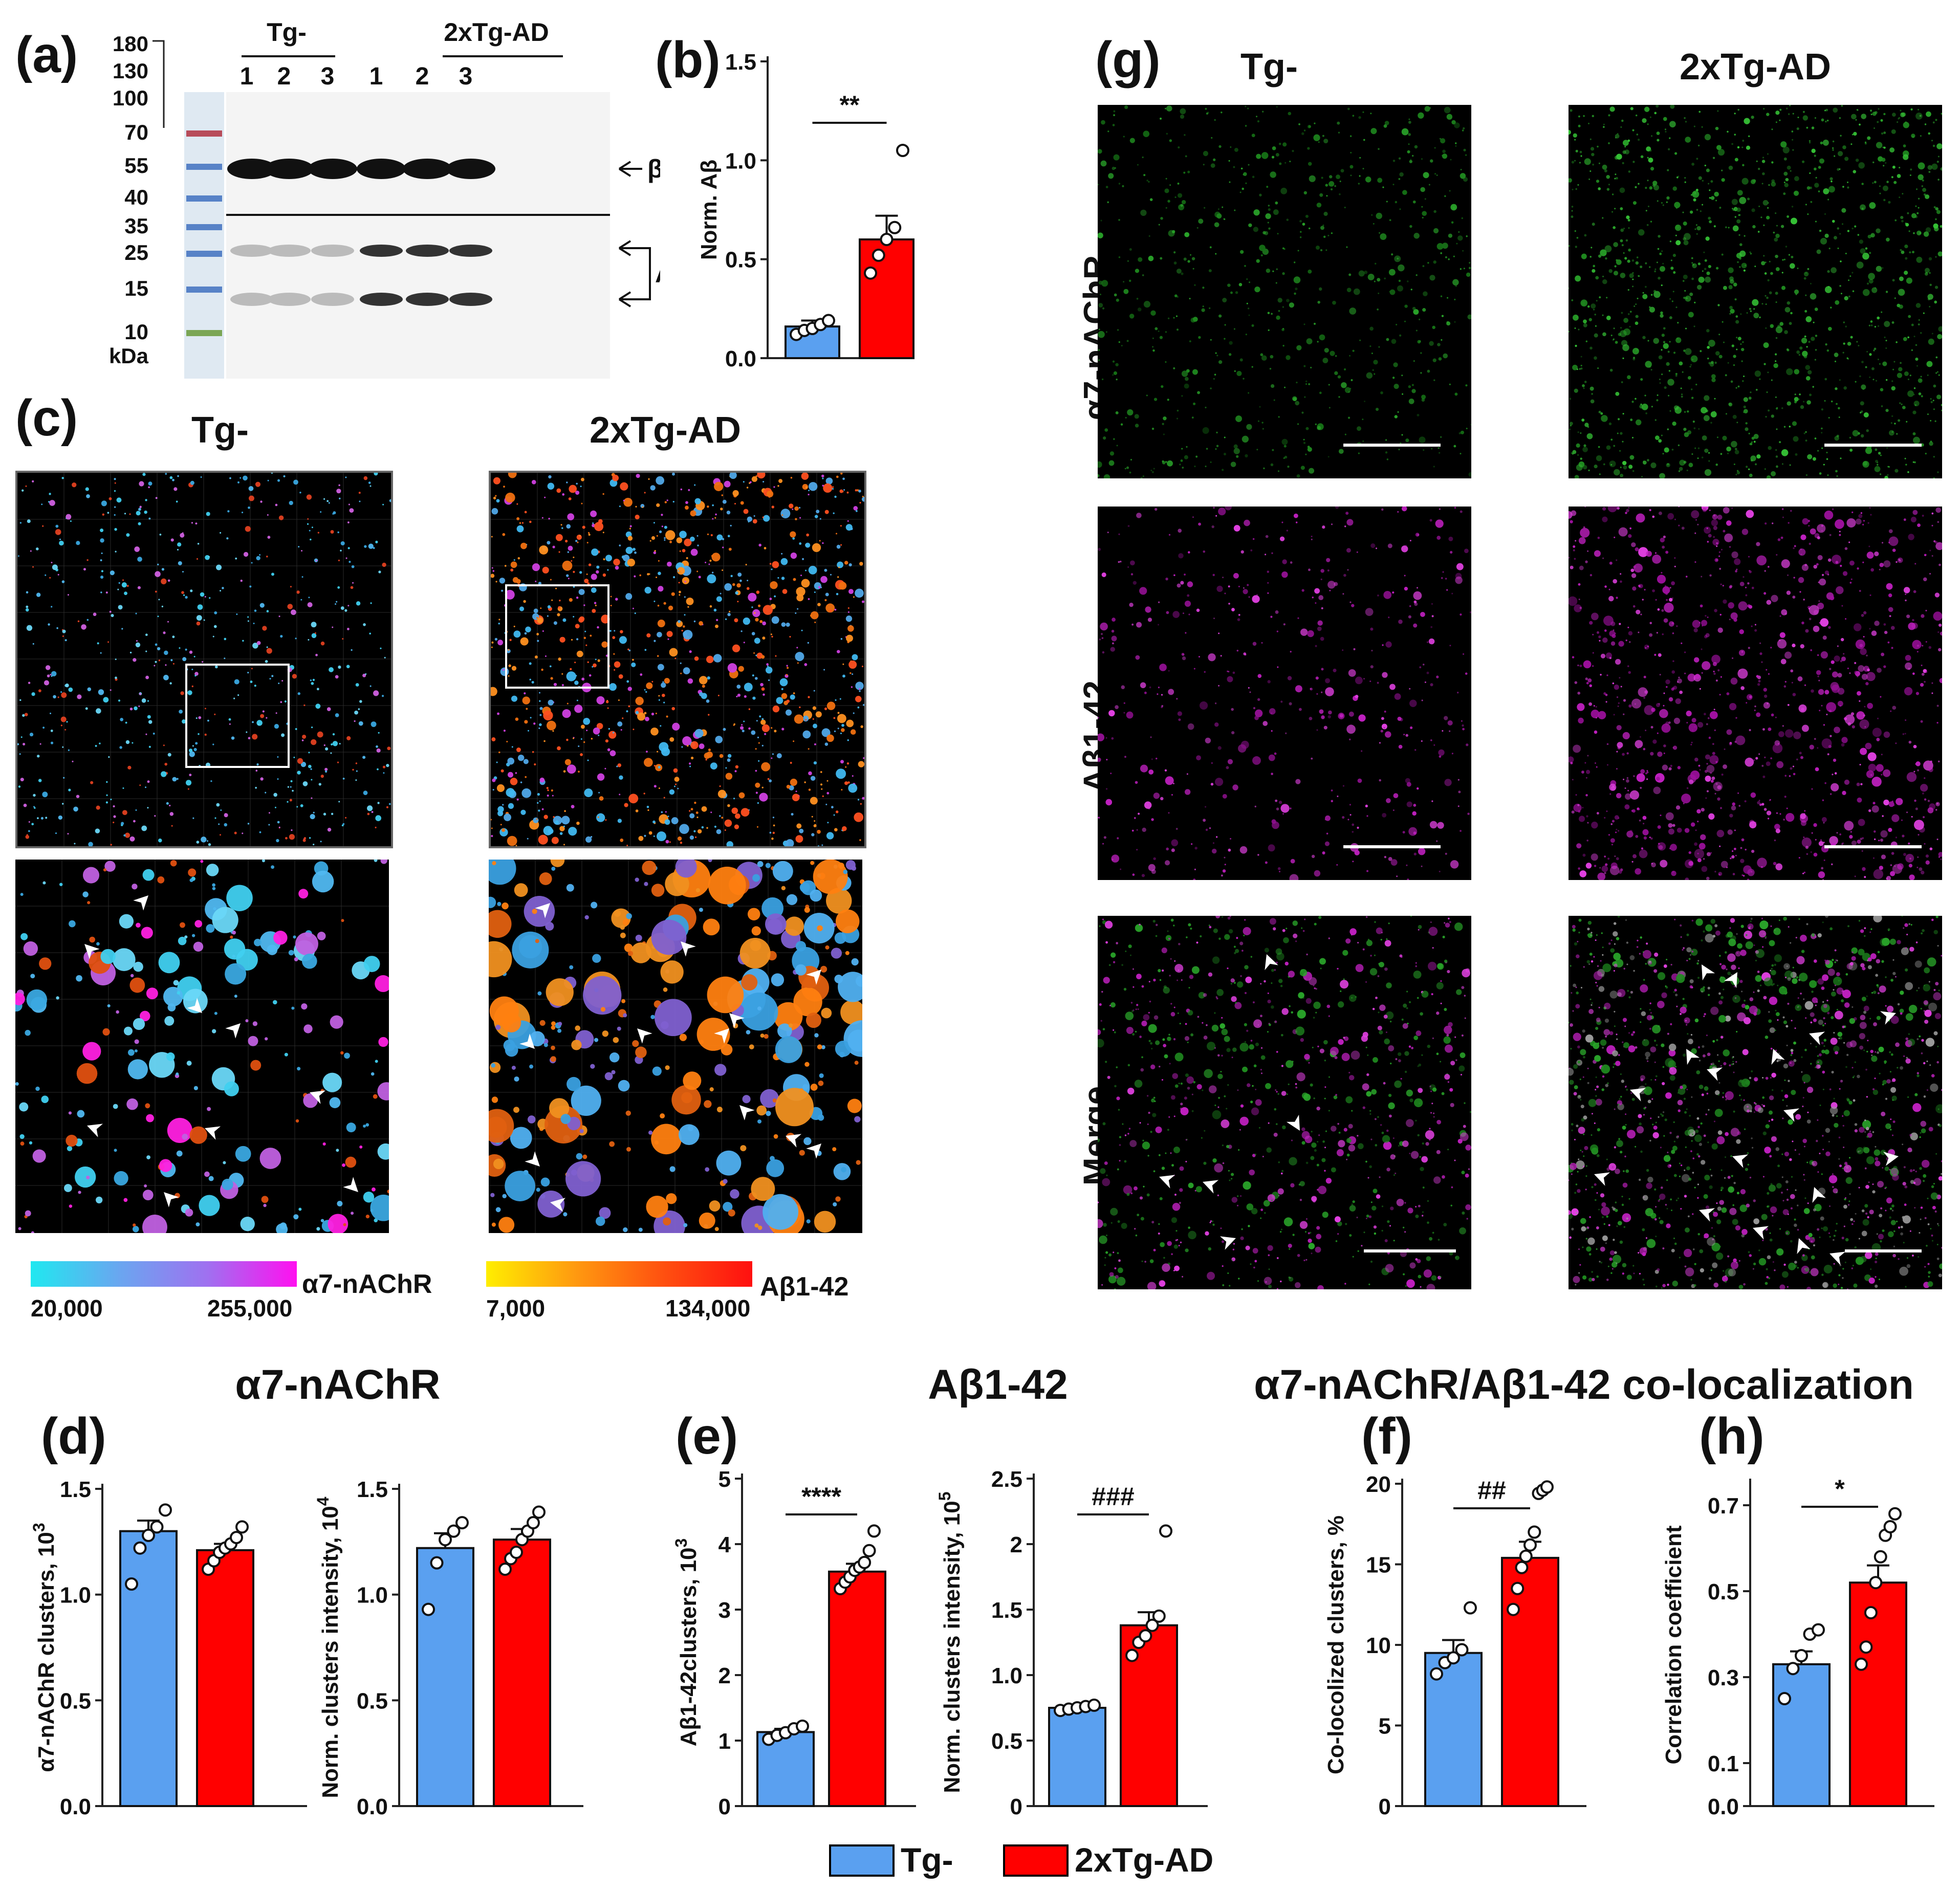 The image size is (1960, 1891). Describe the element at coordinates (289, 299) in the screenshot. I see `abeta-band-lower` at that location.